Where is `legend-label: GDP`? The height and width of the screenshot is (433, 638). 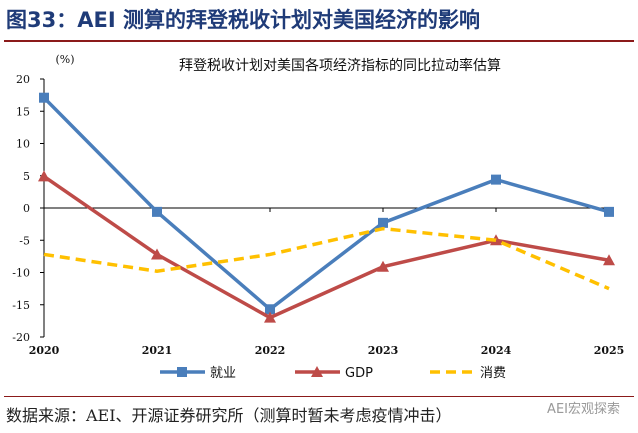
legend-label: GDP is located at coordinates (359, 373).